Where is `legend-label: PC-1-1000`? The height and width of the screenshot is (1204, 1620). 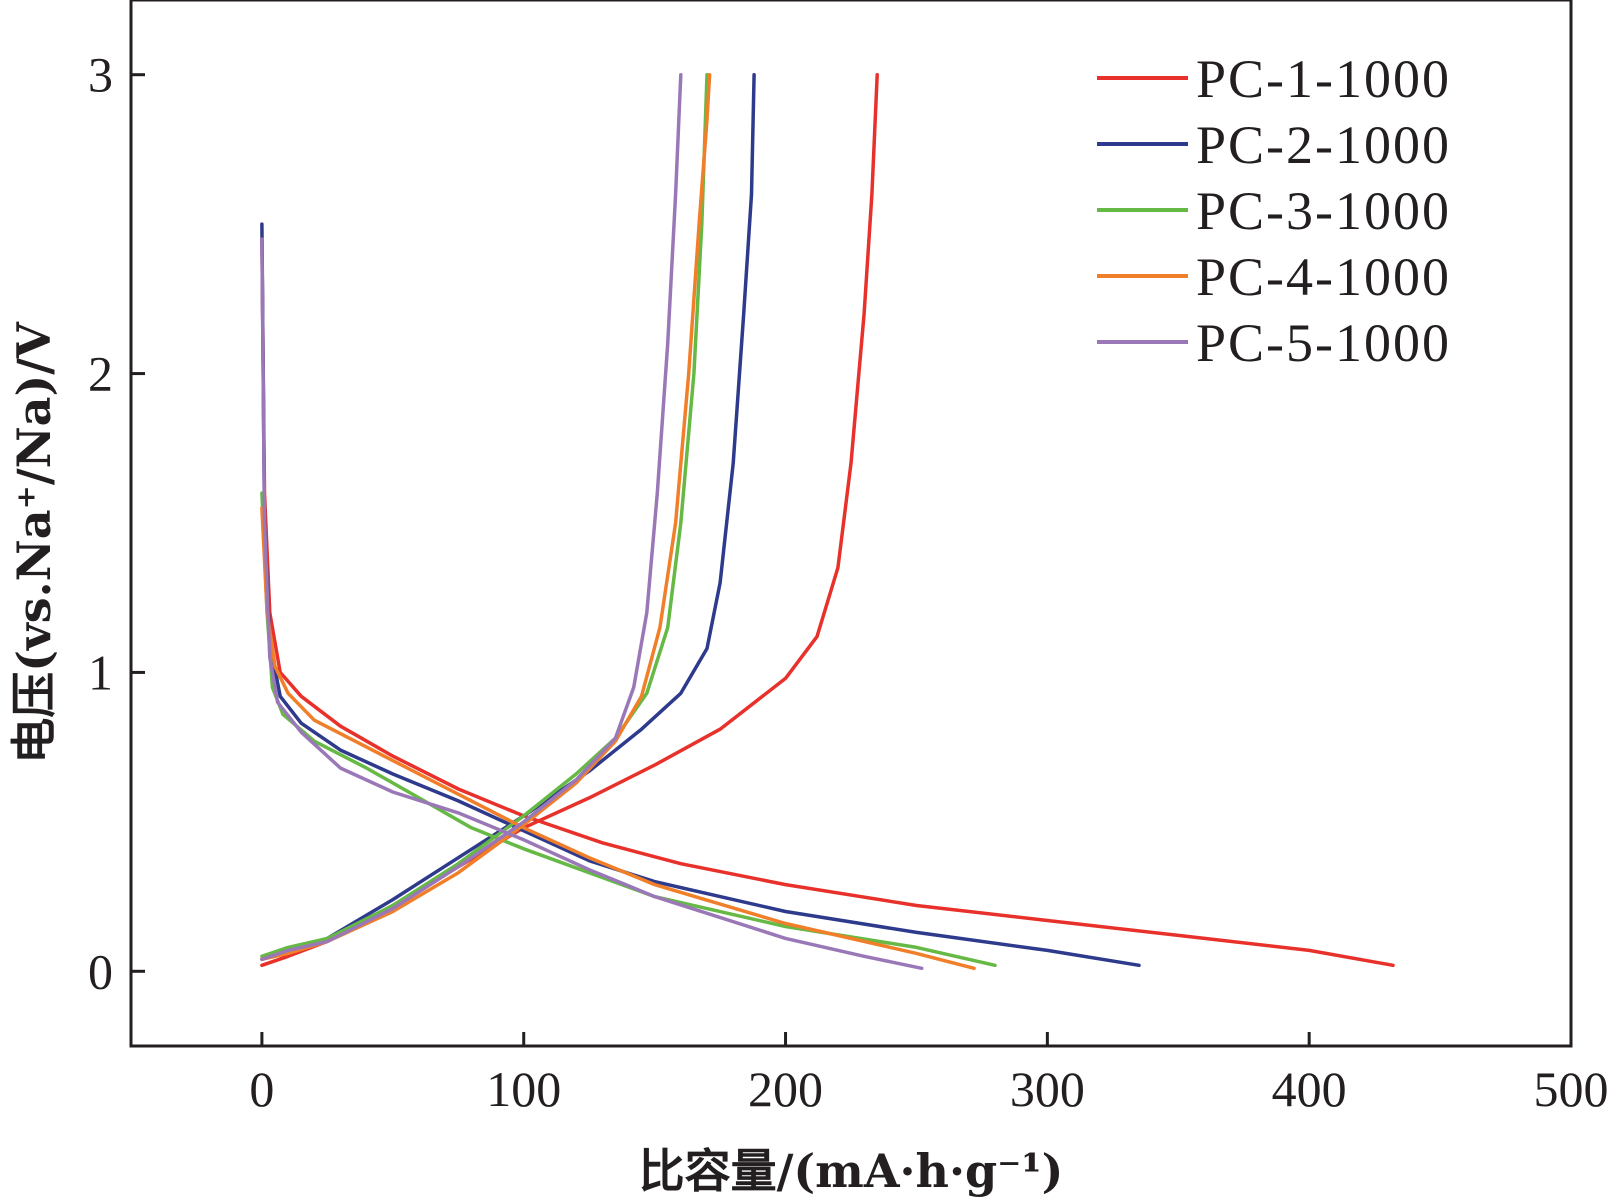
legend-label: PC-1-1000 is located at coordinates (1323, 79).